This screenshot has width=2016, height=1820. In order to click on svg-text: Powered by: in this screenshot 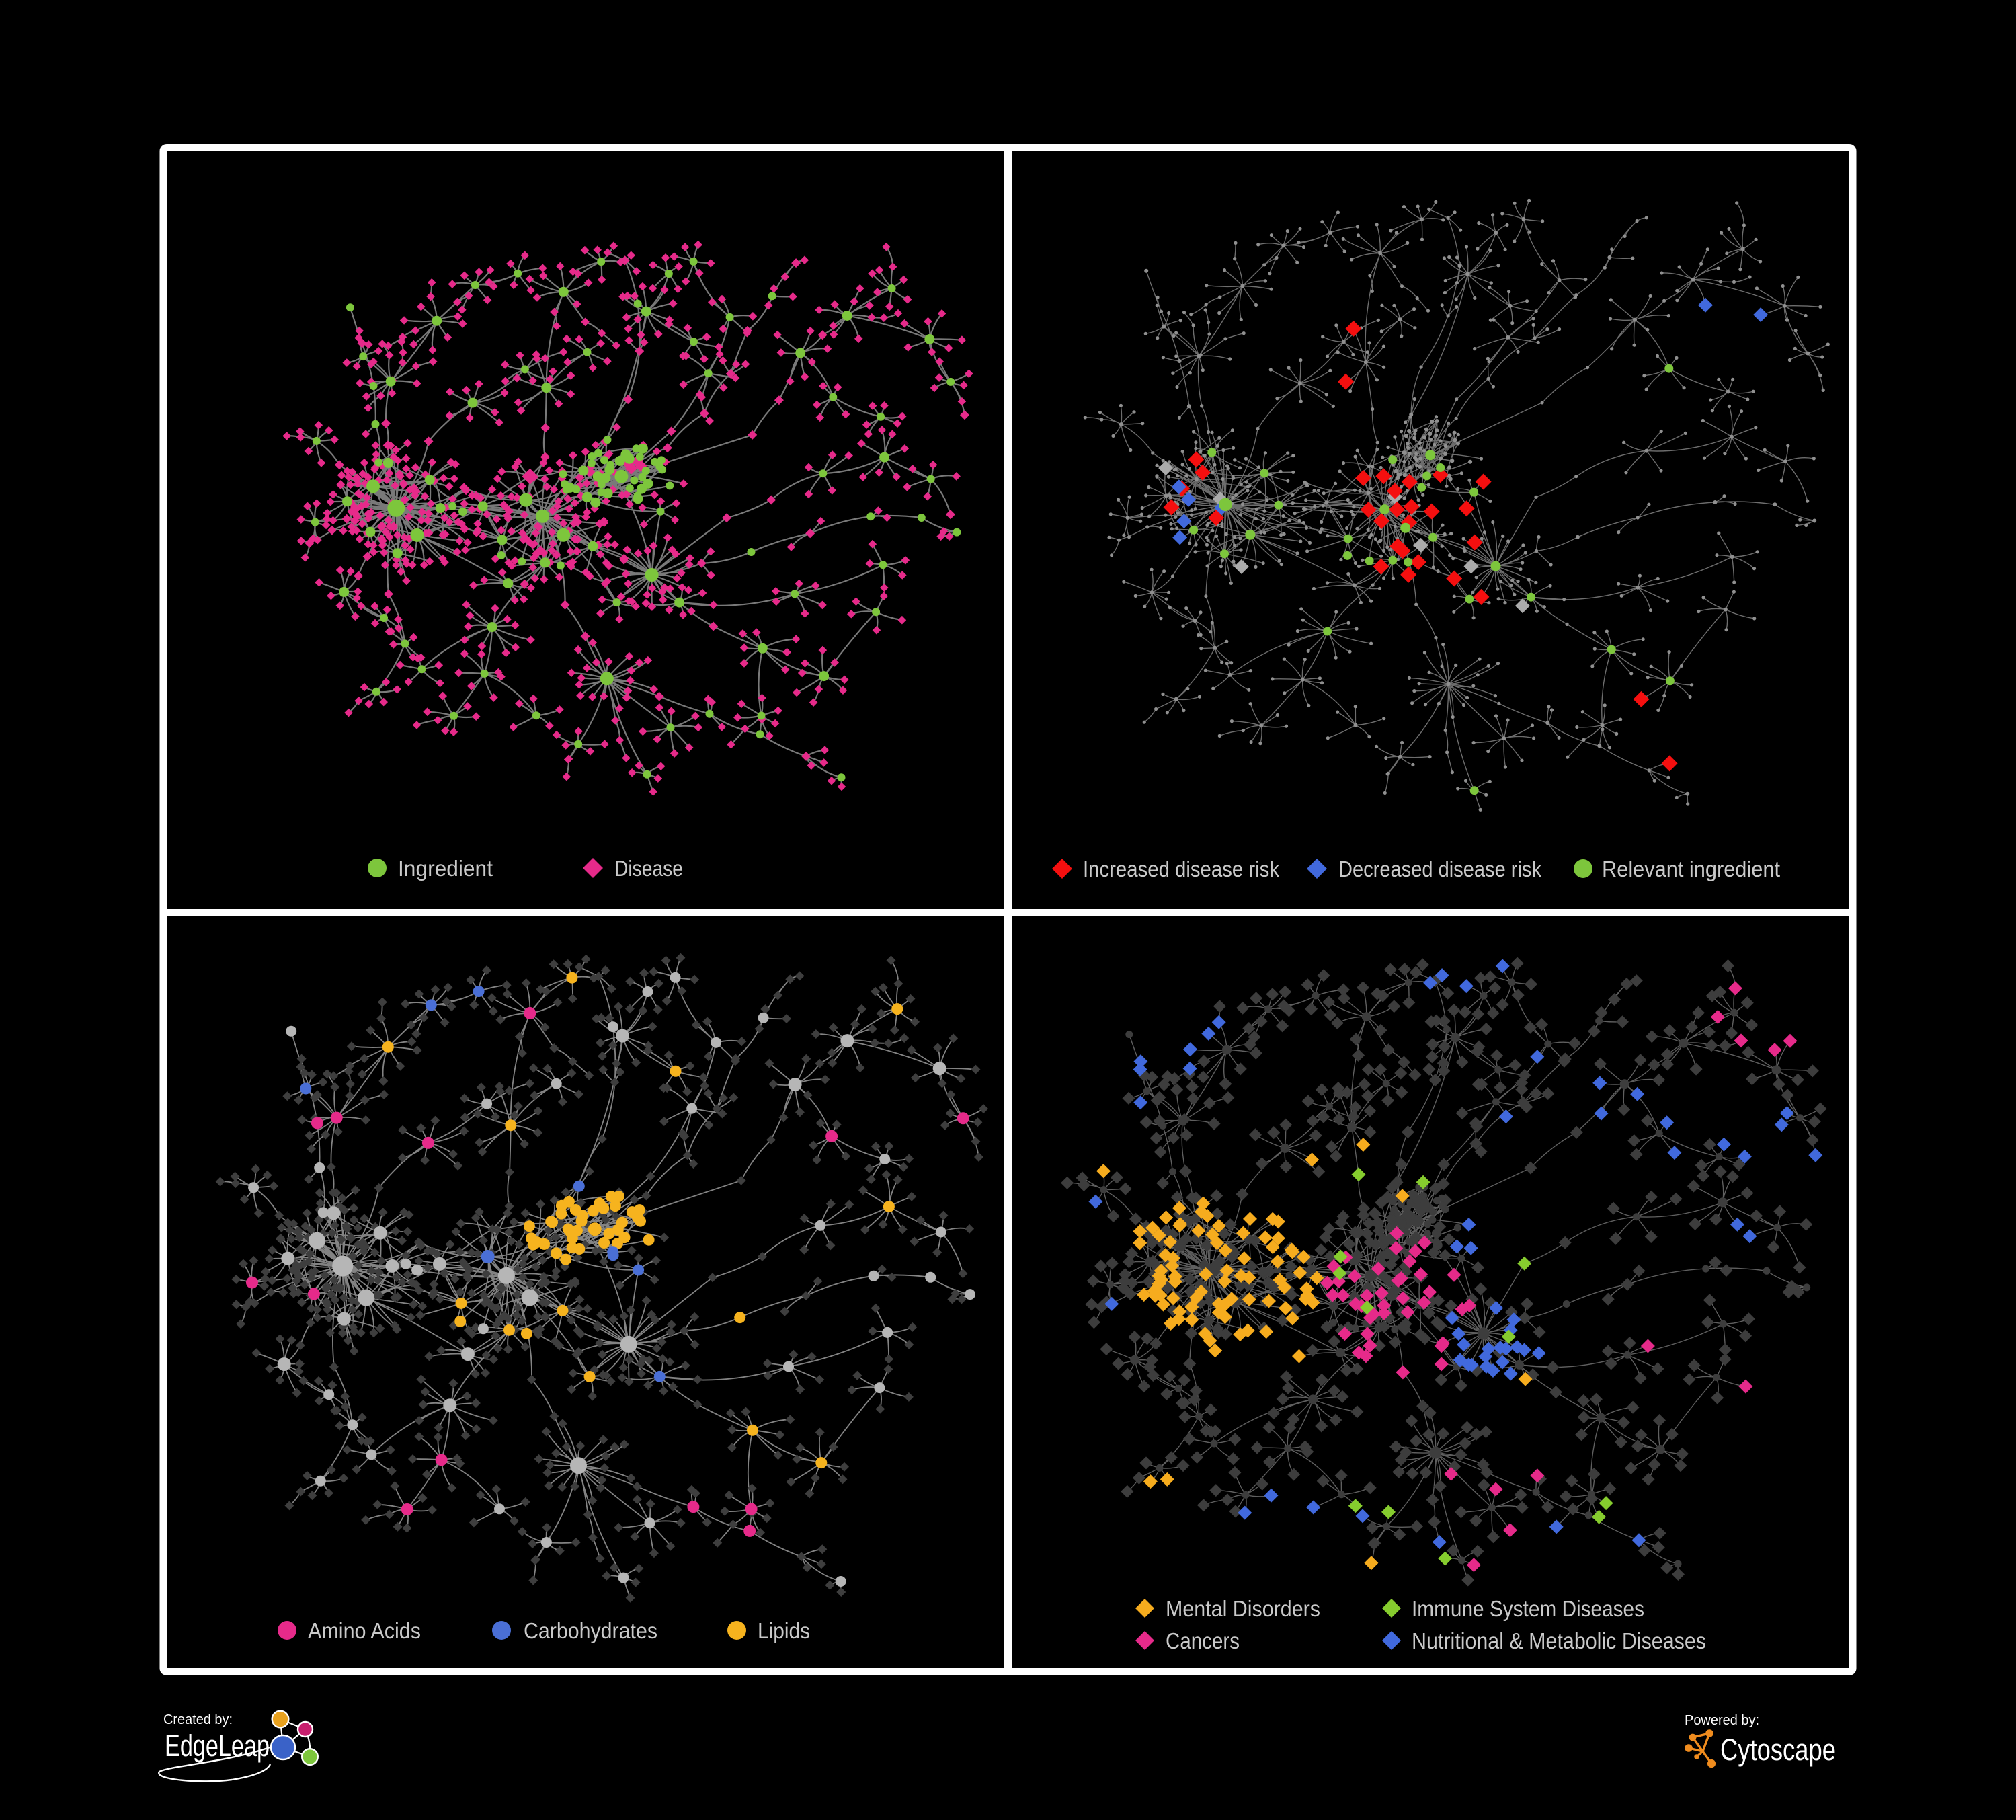, I will do `click(1722, 1720)`.